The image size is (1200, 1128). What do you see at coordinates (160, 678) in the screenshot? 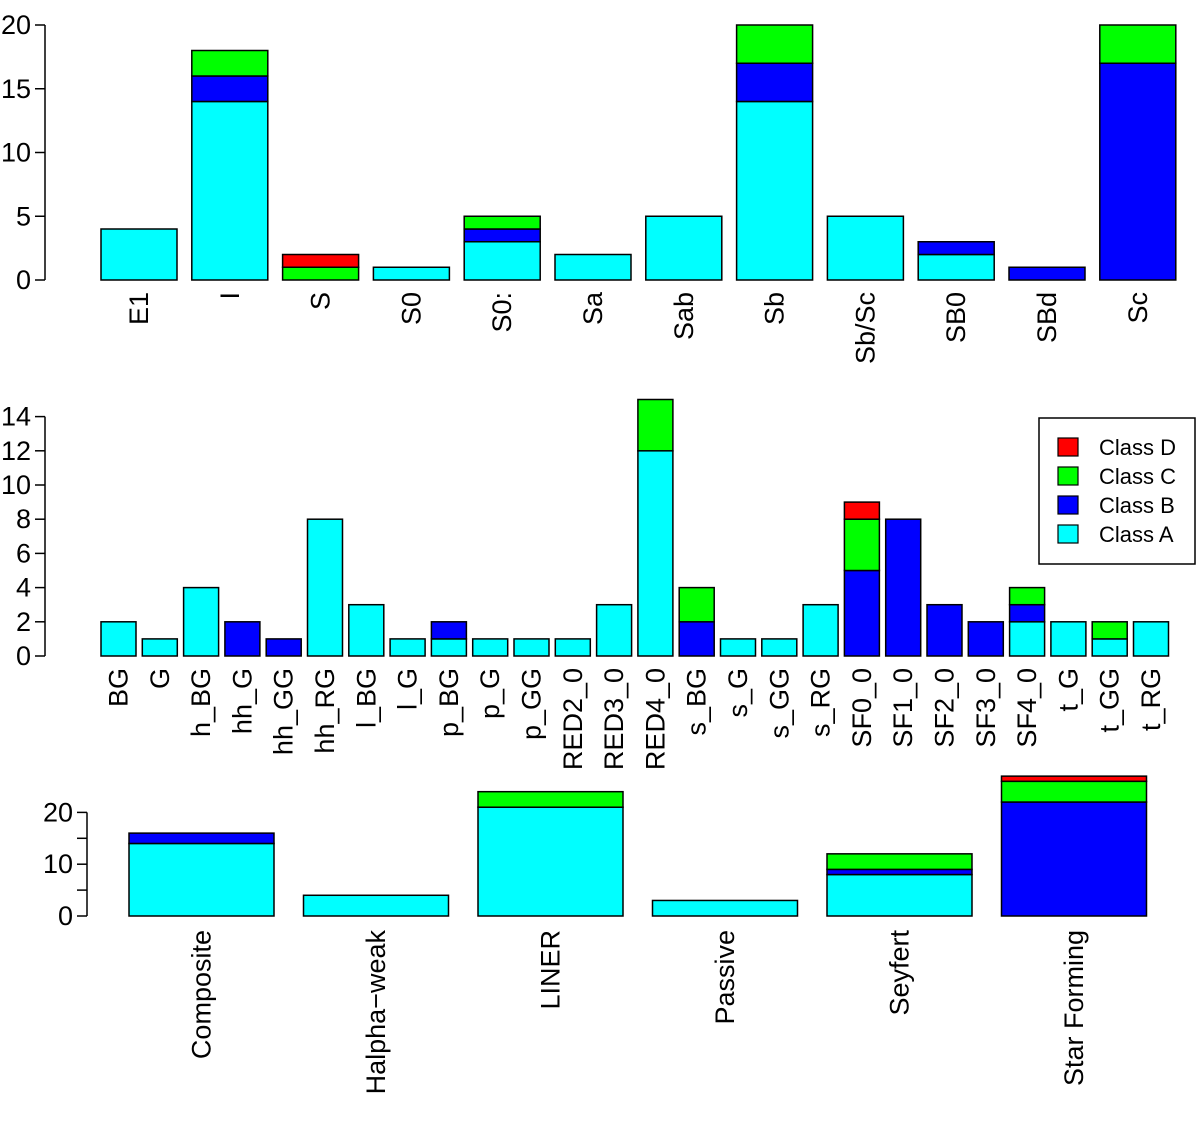
I see `x-tick-label-g: G` at bounding box center [160, 678].